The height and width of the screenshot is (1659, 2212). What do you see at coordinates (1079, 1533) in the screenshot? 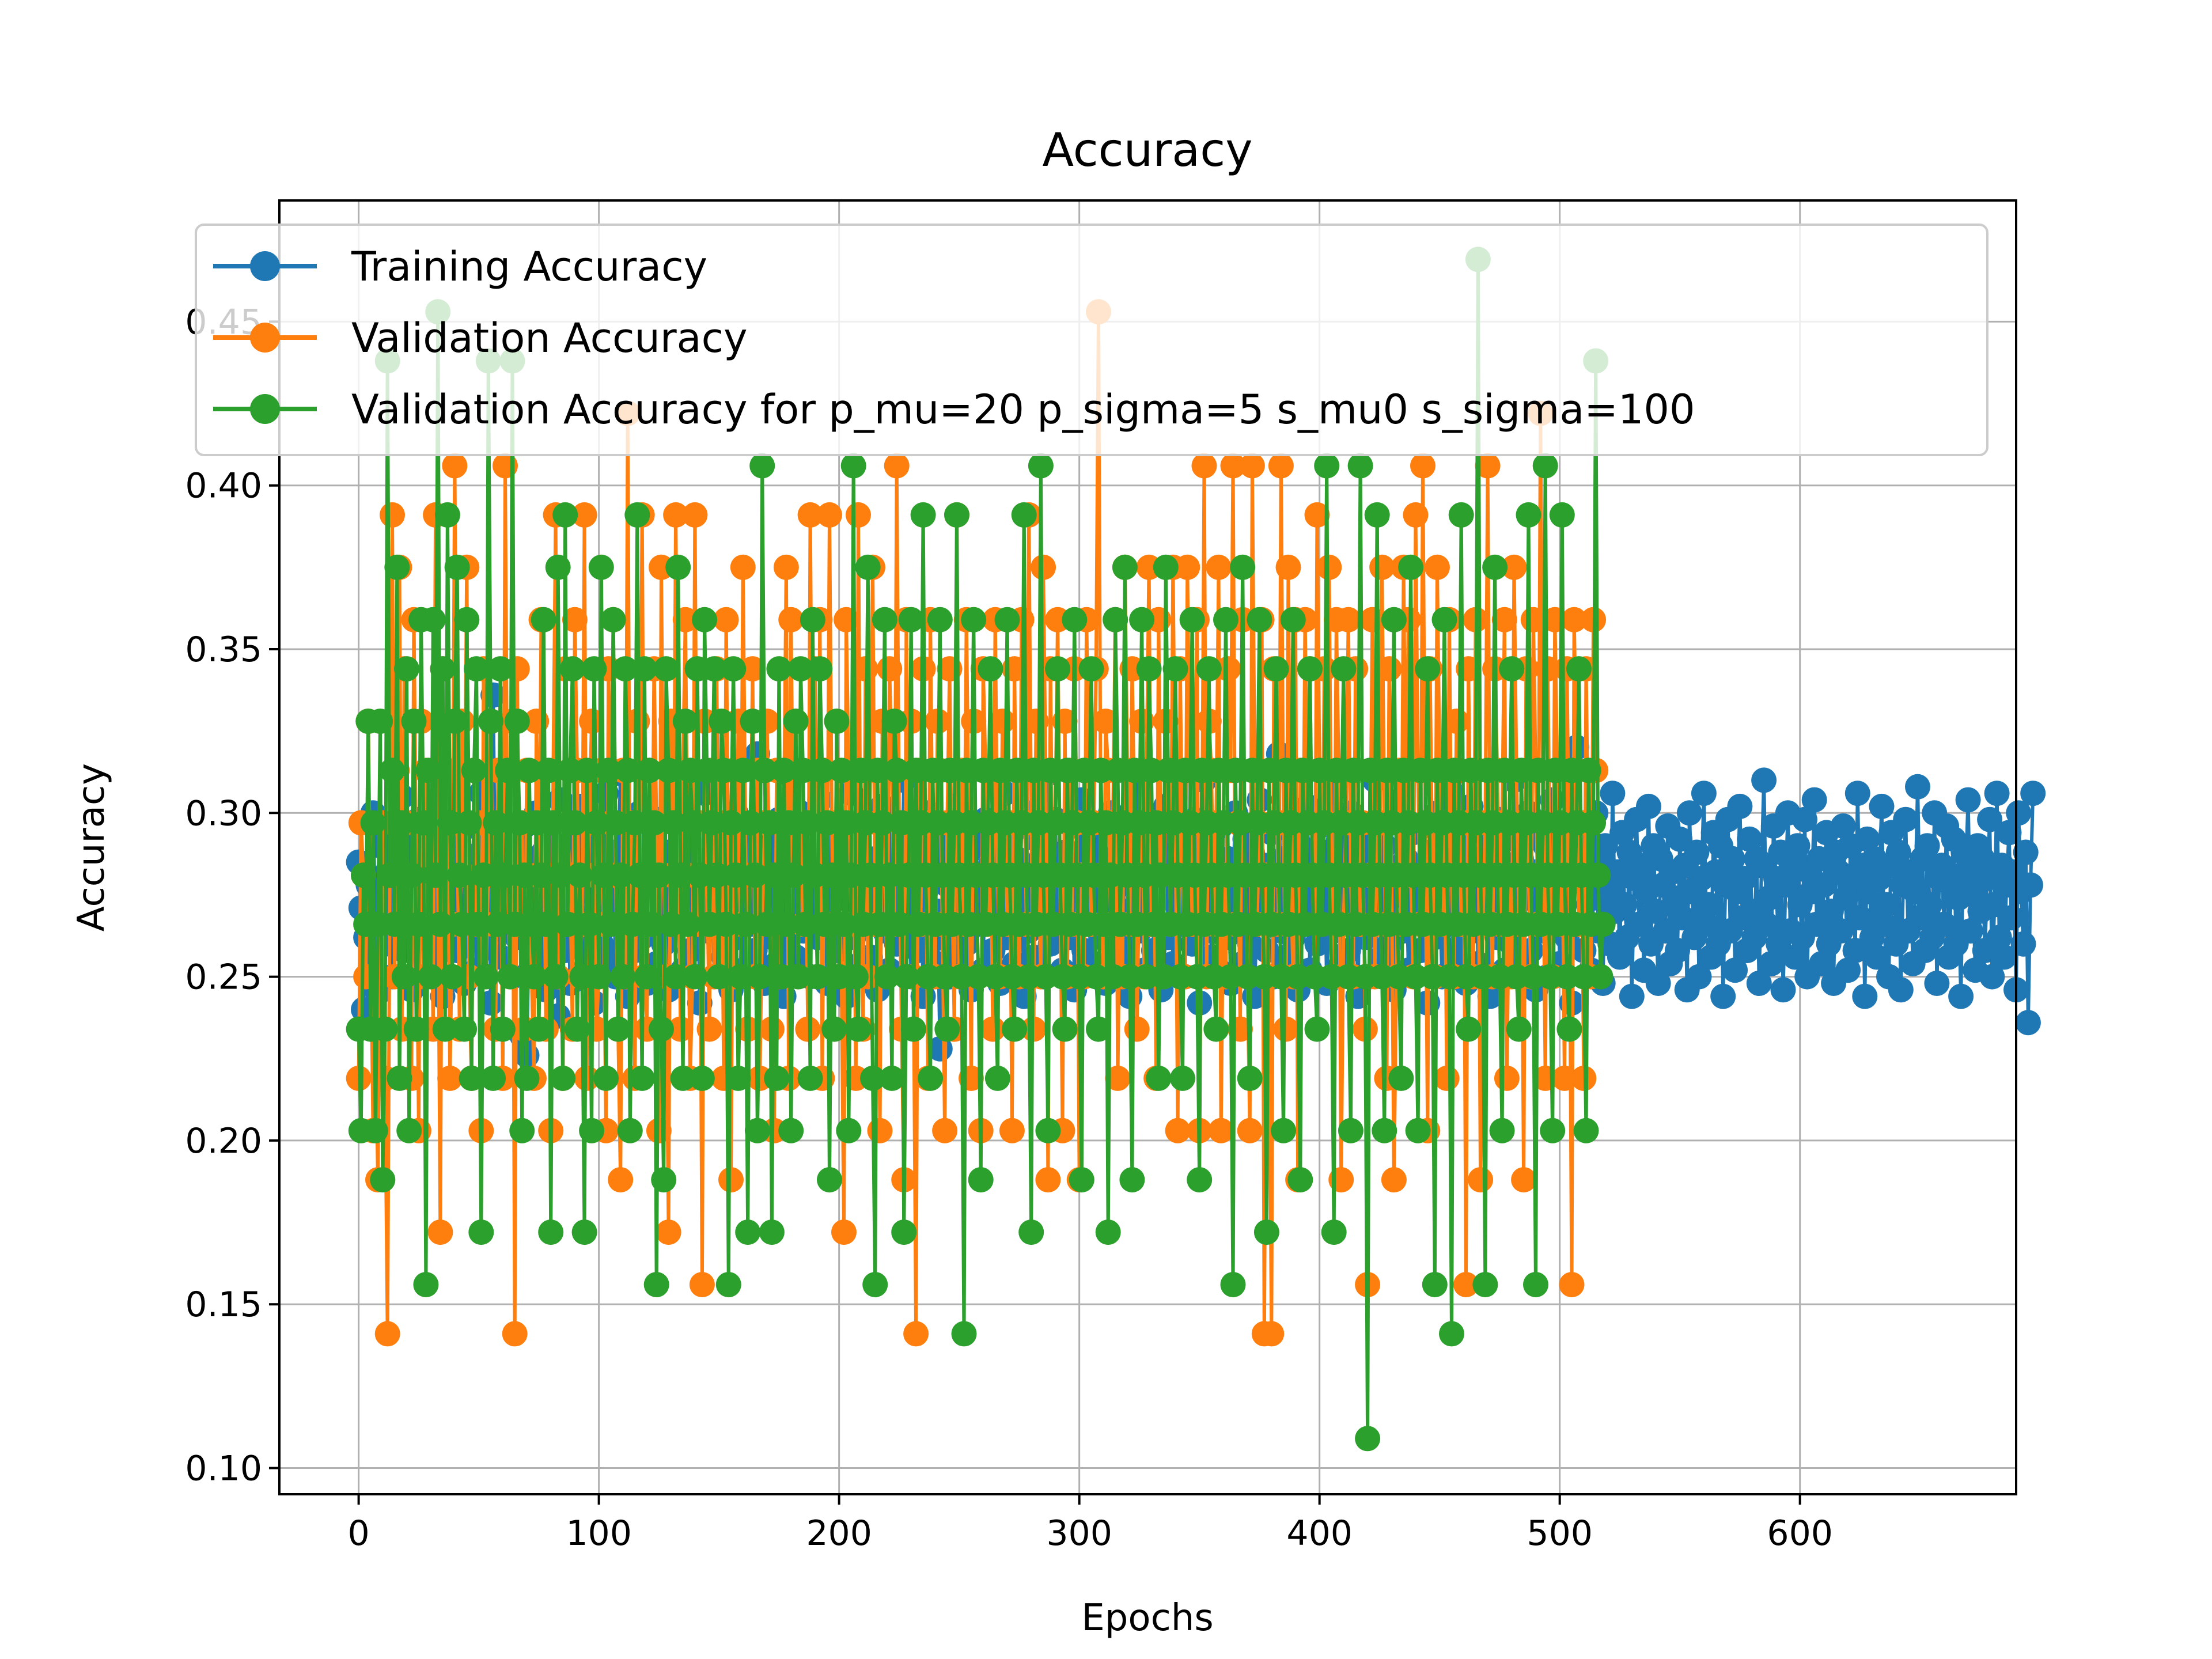
I see `x-tick-label: 300` at bounding box center [1079, 1533].